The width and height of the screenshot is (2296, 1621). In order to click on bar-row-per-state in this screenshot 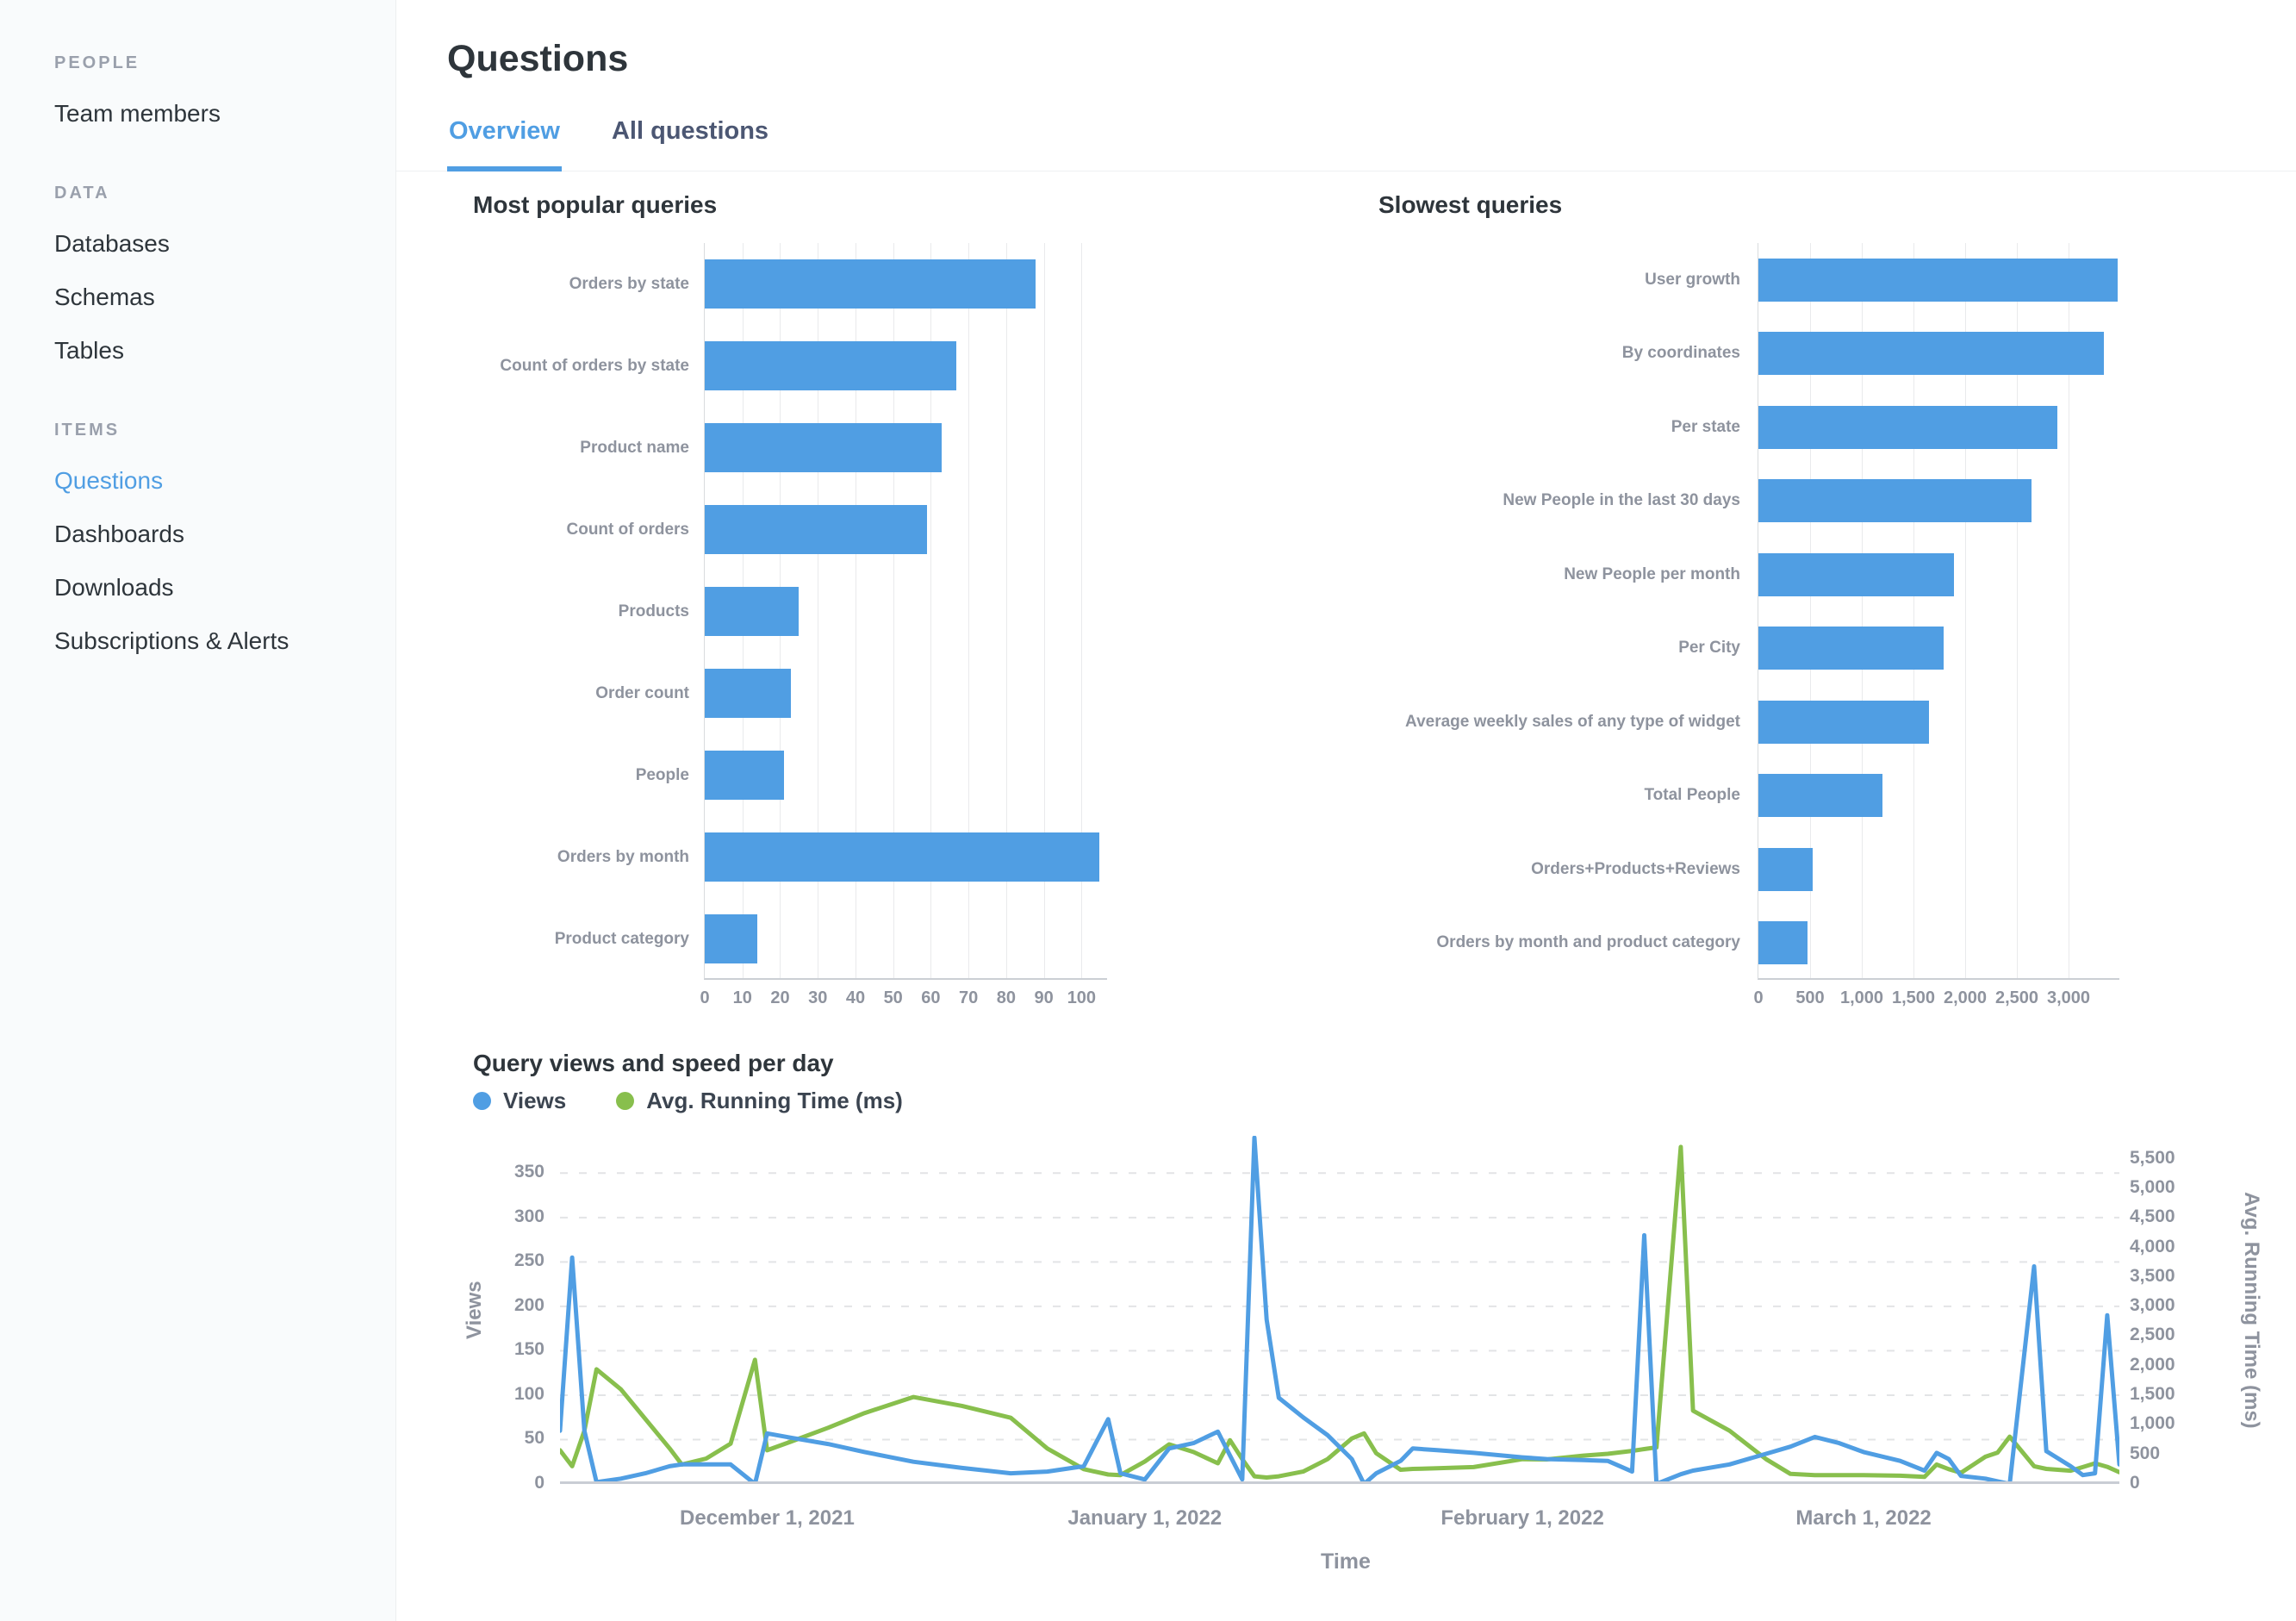, I will do `click(1939, 427)`.